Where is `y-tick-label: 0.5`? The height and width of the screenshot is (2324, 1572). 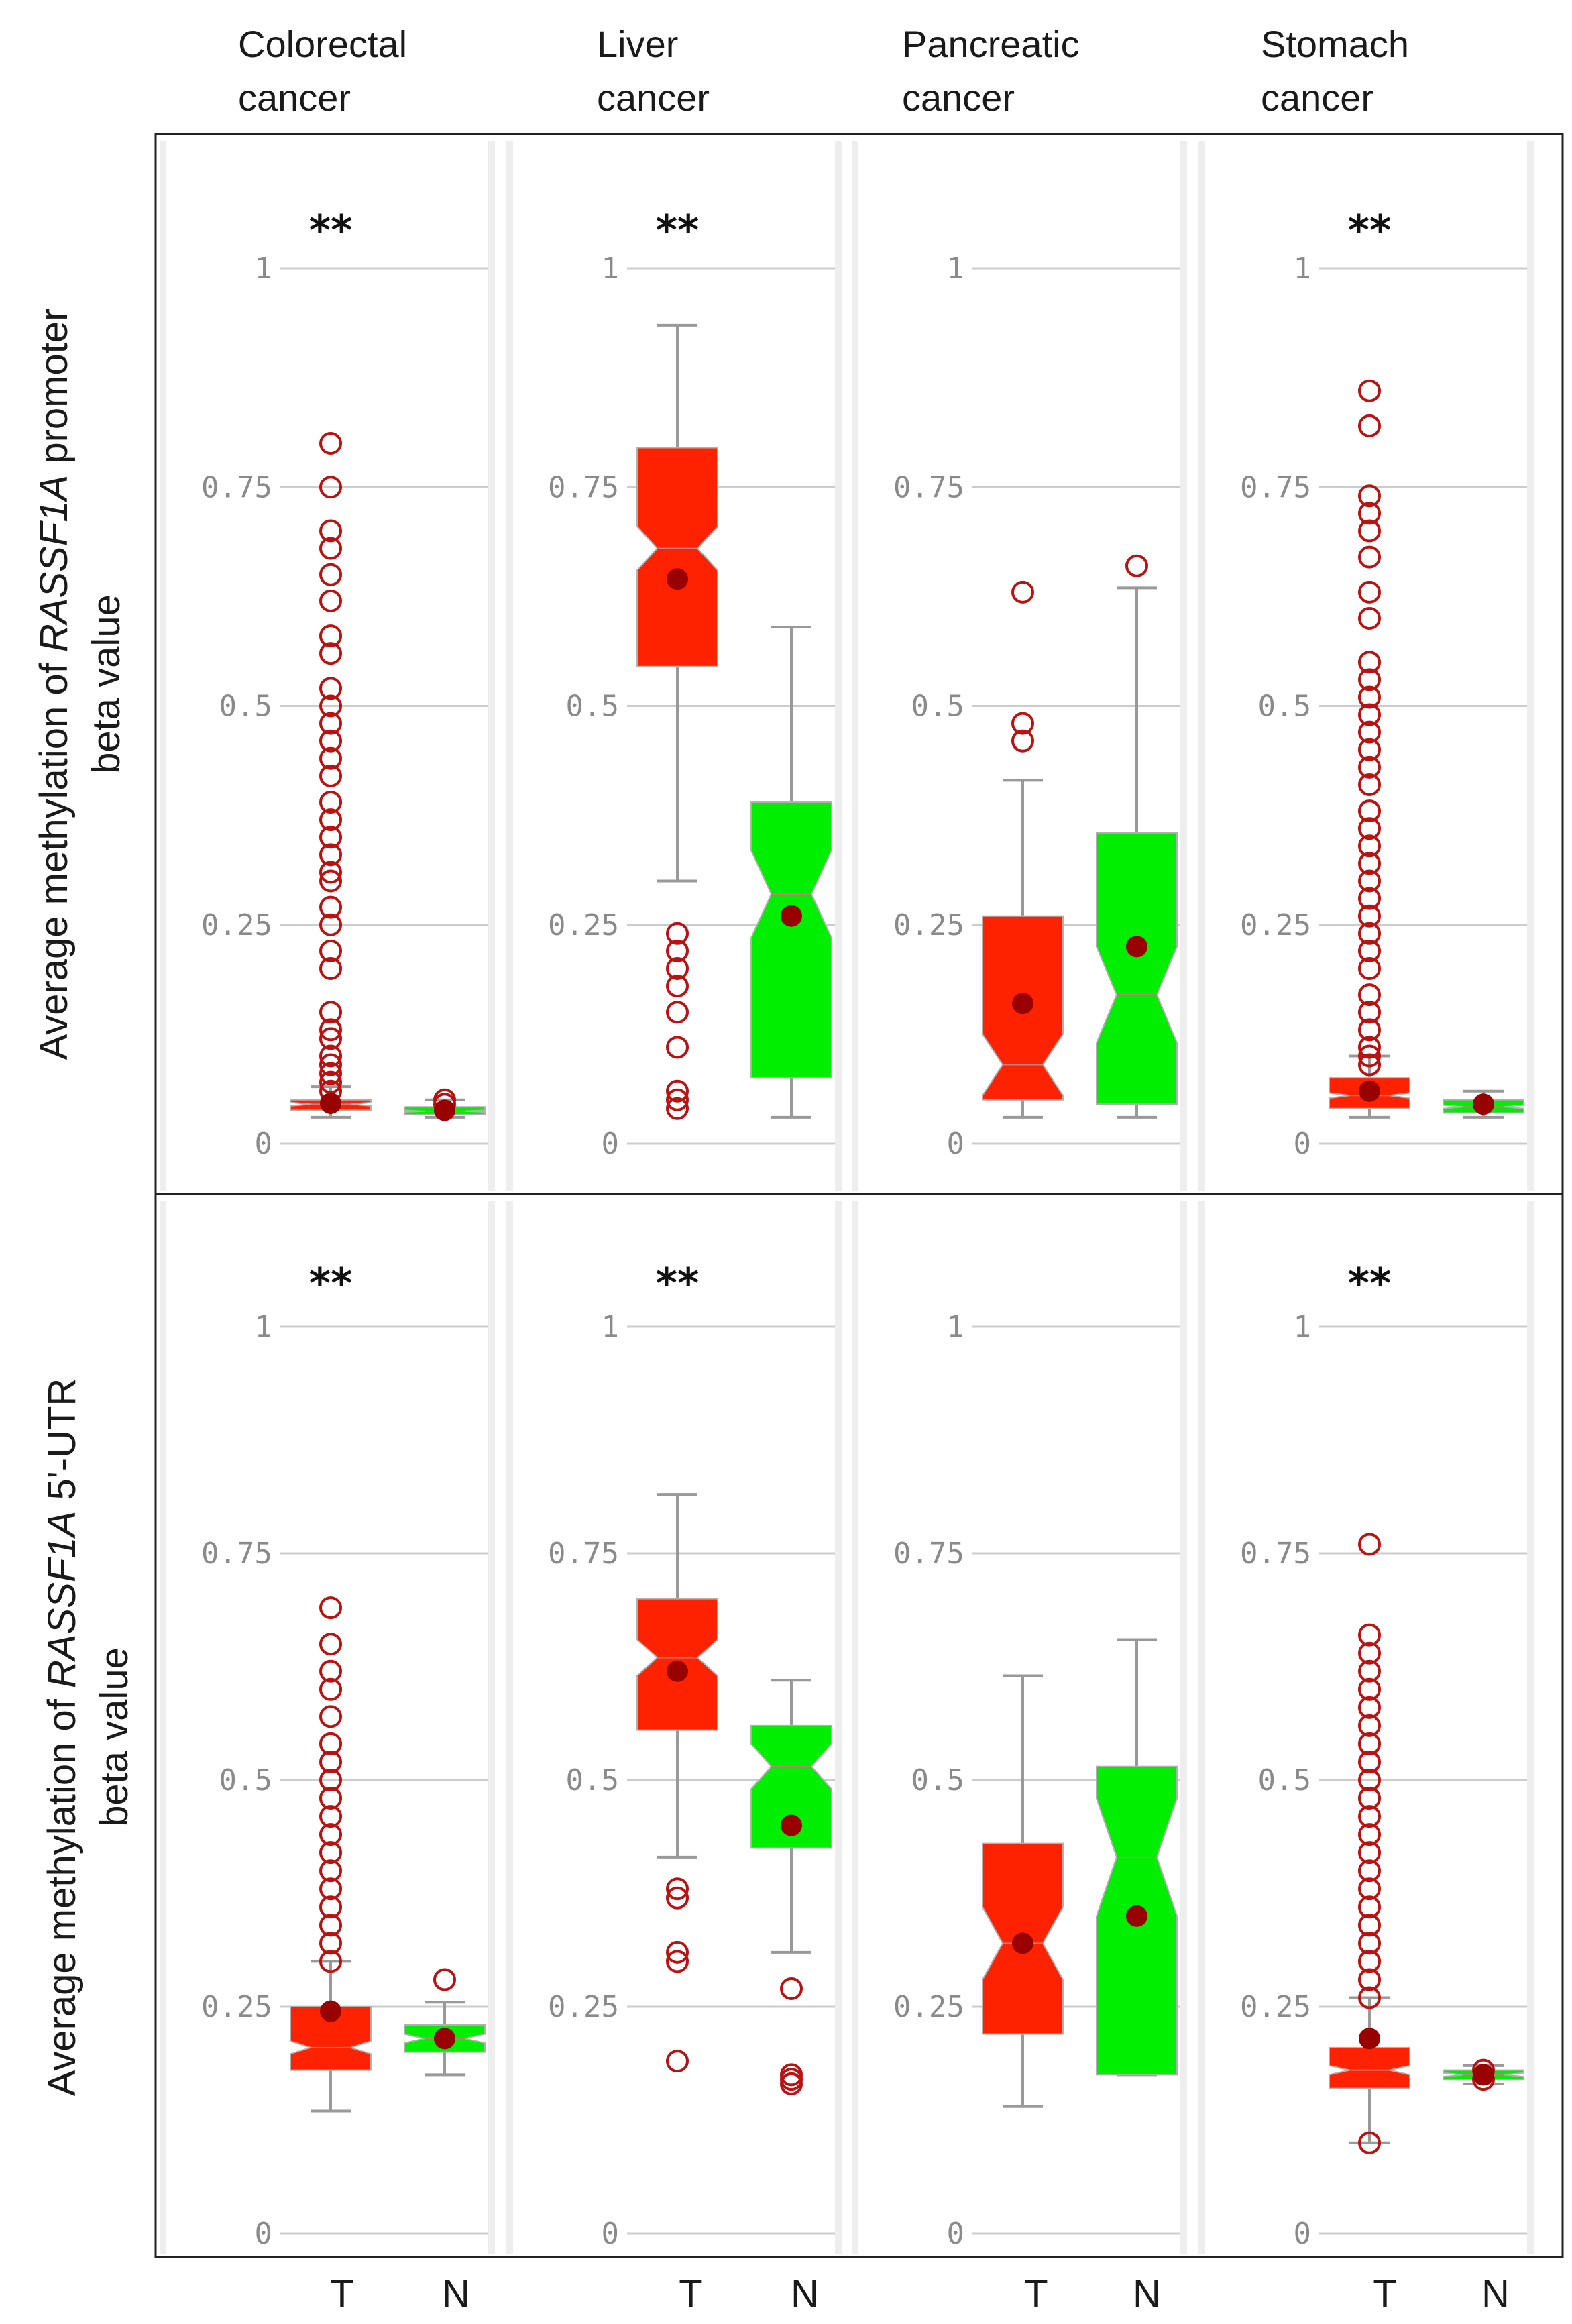
y-tick-label: 0.5 is located at coordinates (937, 707).